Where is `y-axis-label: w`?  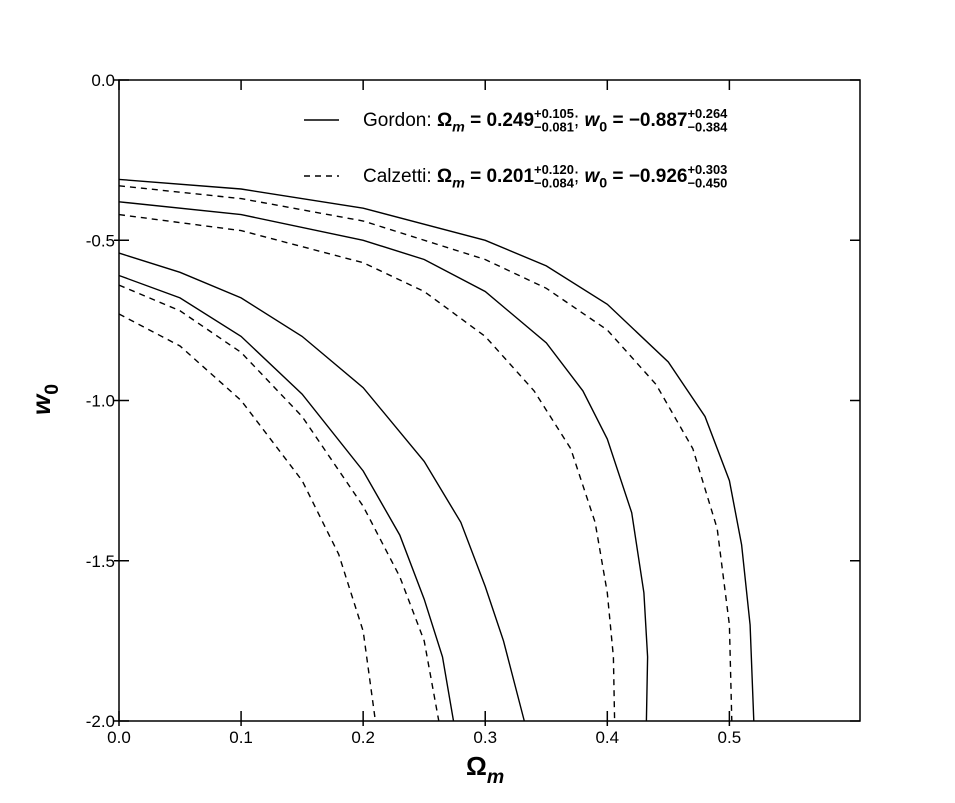 y-axis-label: w is located at coordinates (41, 404).